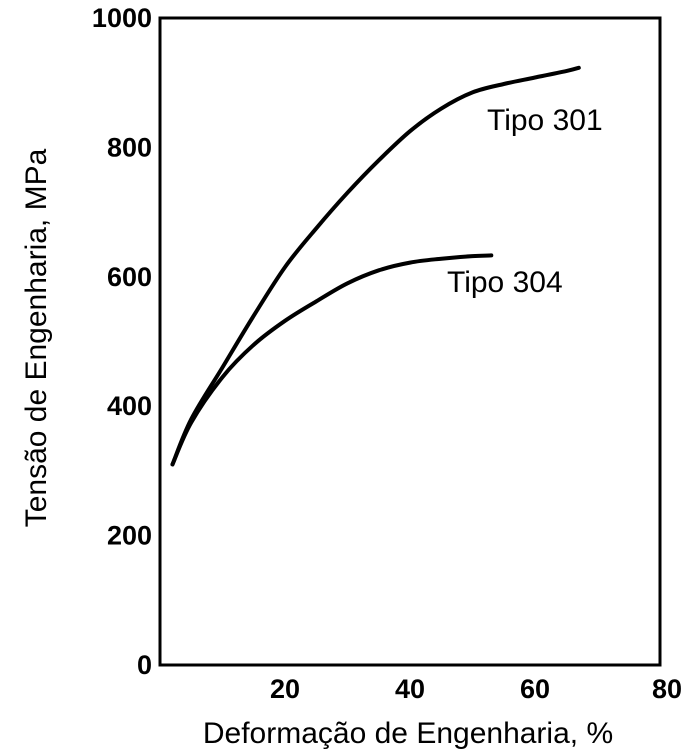  I want to click on y-tick-label: 0, so click(144, 665).